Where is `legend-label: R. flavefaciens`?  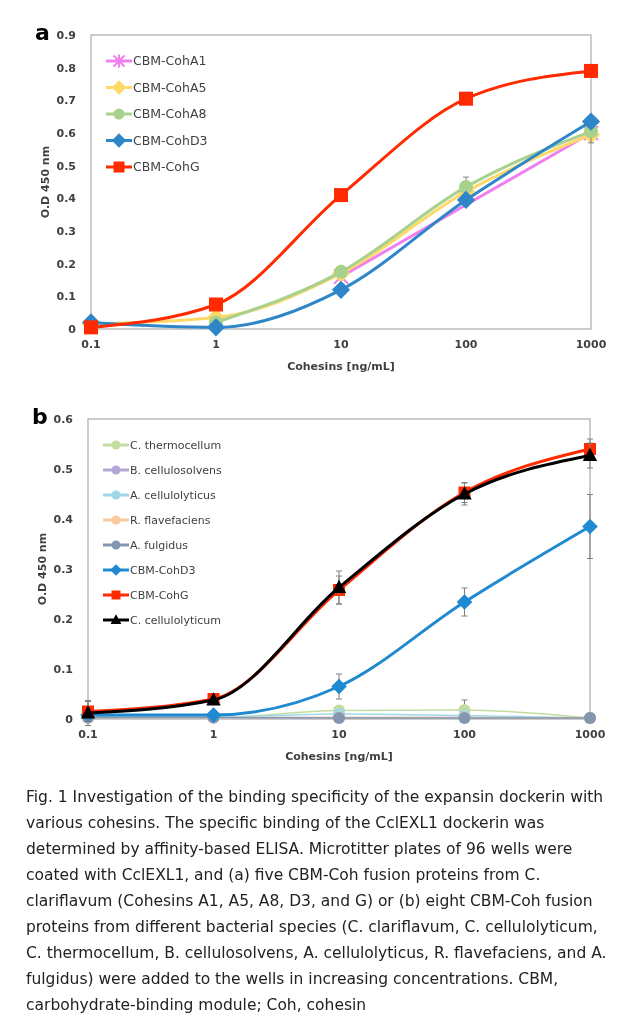
legend-label: R. flavefaciens is located at coordinates (170, 520).